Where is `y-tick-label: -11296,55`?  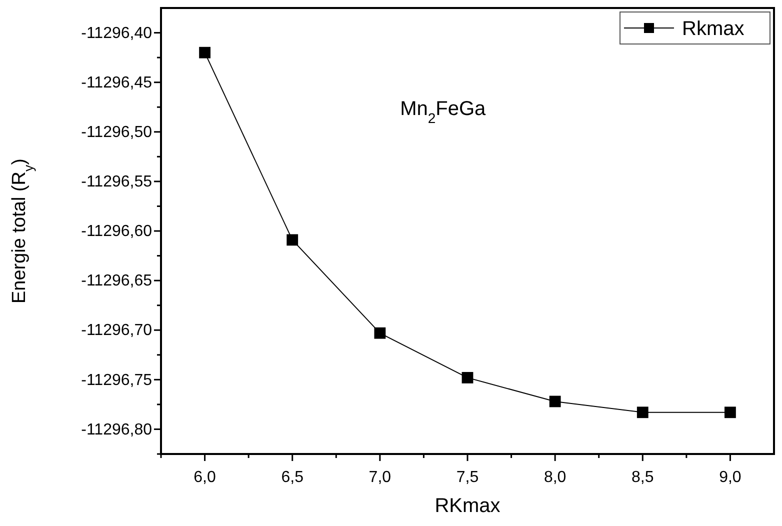 y-tick-label: -11296,55 is located at coordinates (116, 182).